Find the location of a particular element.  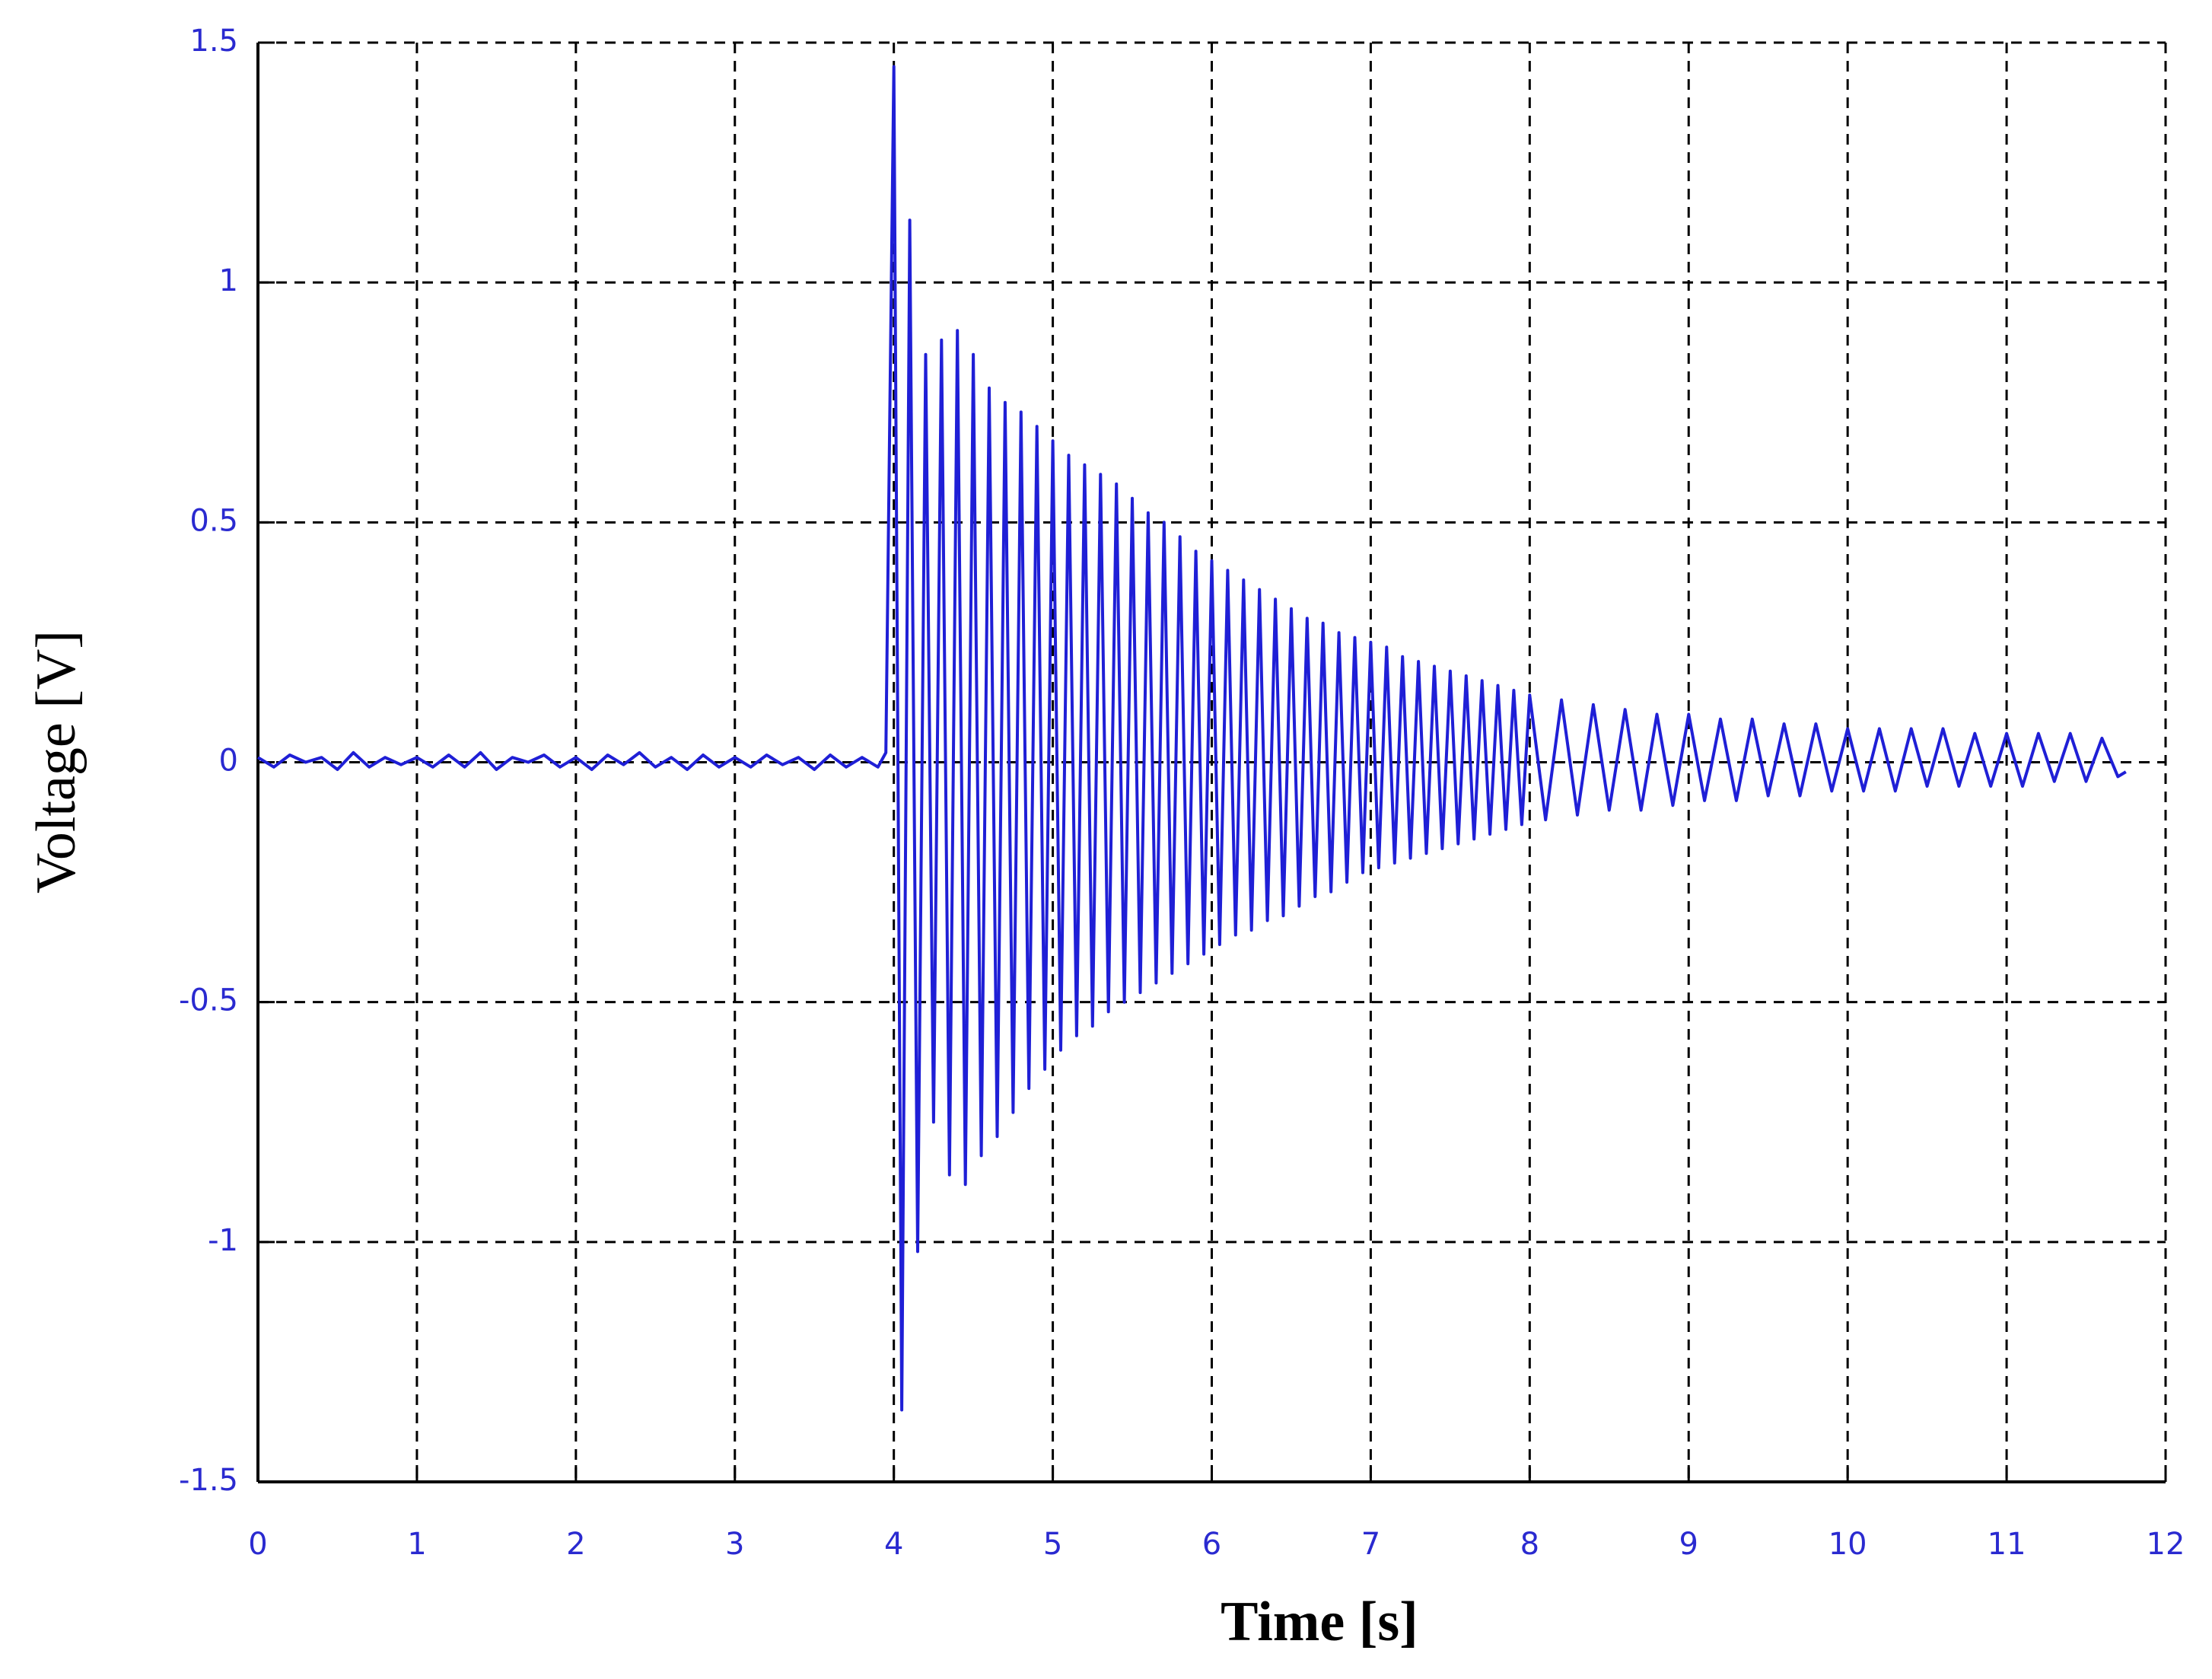

y-tick-label: 1.5 is located at coordinates (214, 41).